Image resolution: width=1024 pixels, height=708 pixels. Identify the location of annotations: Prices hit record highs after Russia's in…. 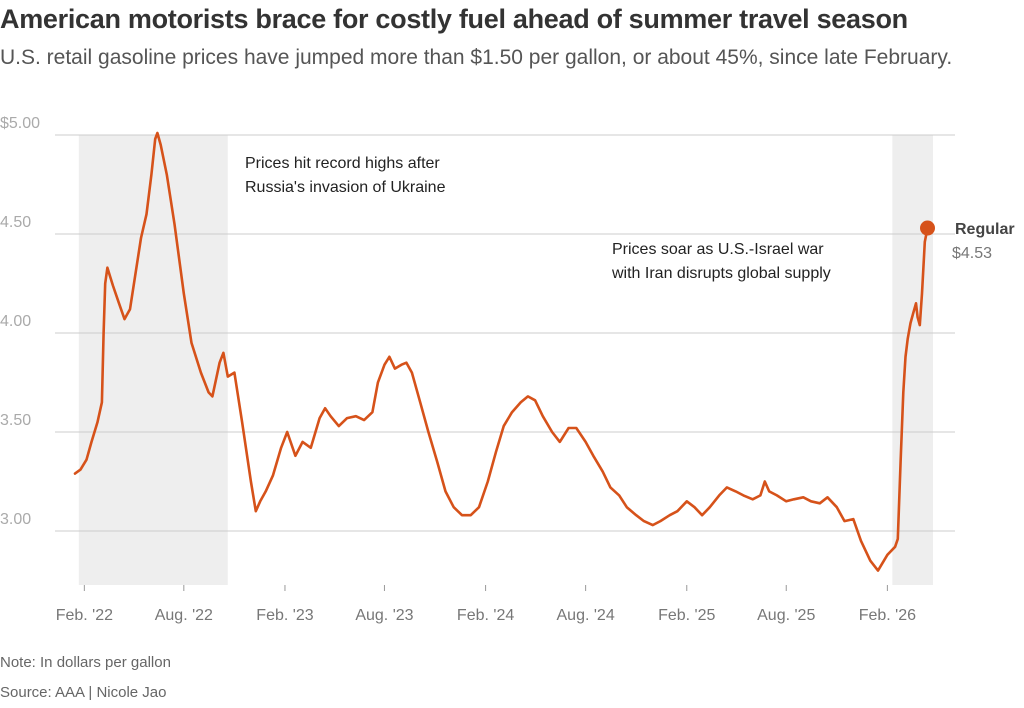
(538, 218).